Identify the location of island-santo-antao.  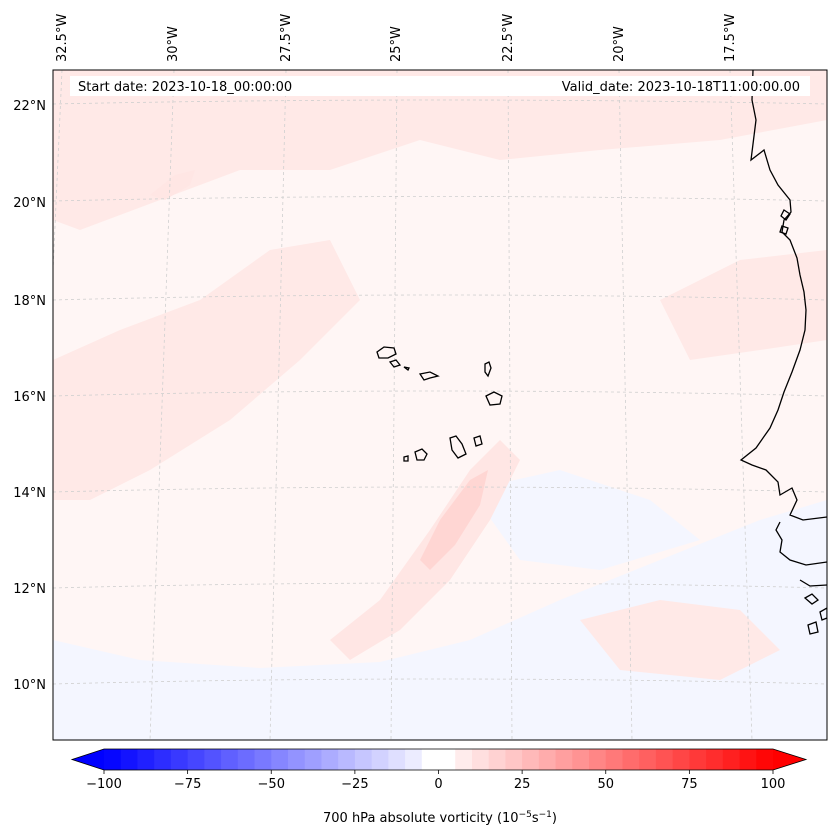
(386, 352).